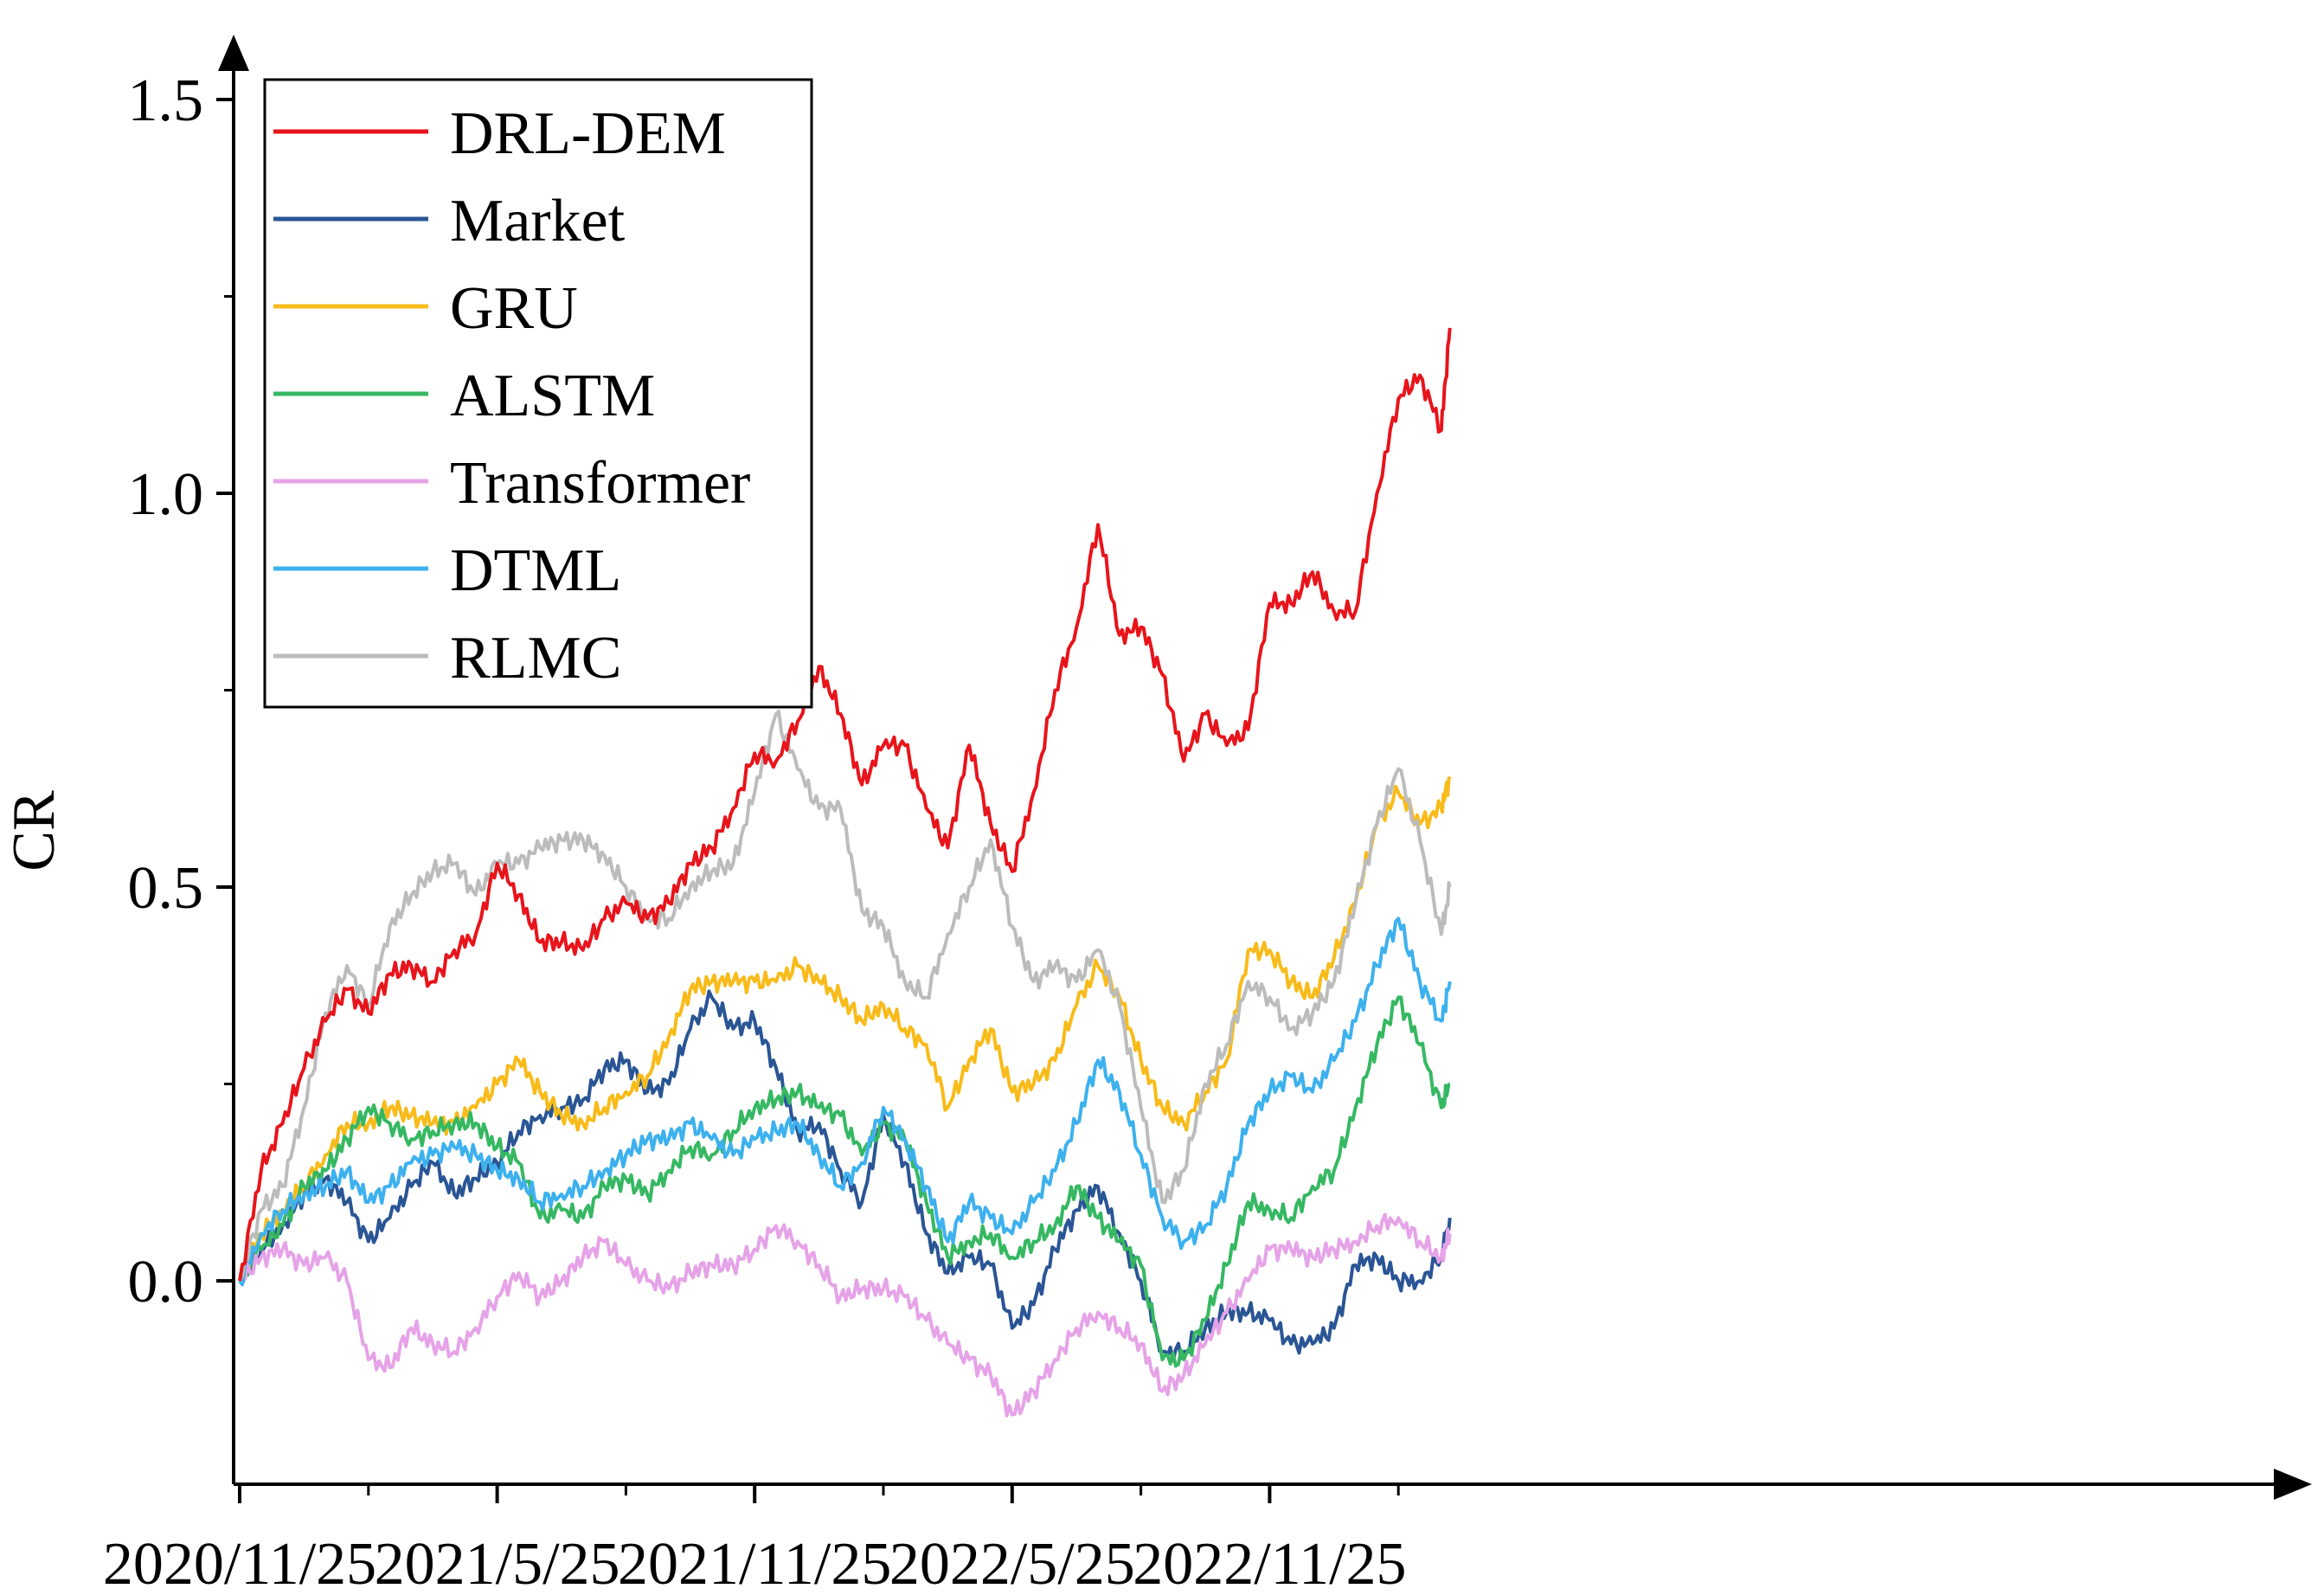 Image resolution: width=2324 pixels, height=1595 pixels. I want to click on legend-label-gru: GRU, so click(514, 308).